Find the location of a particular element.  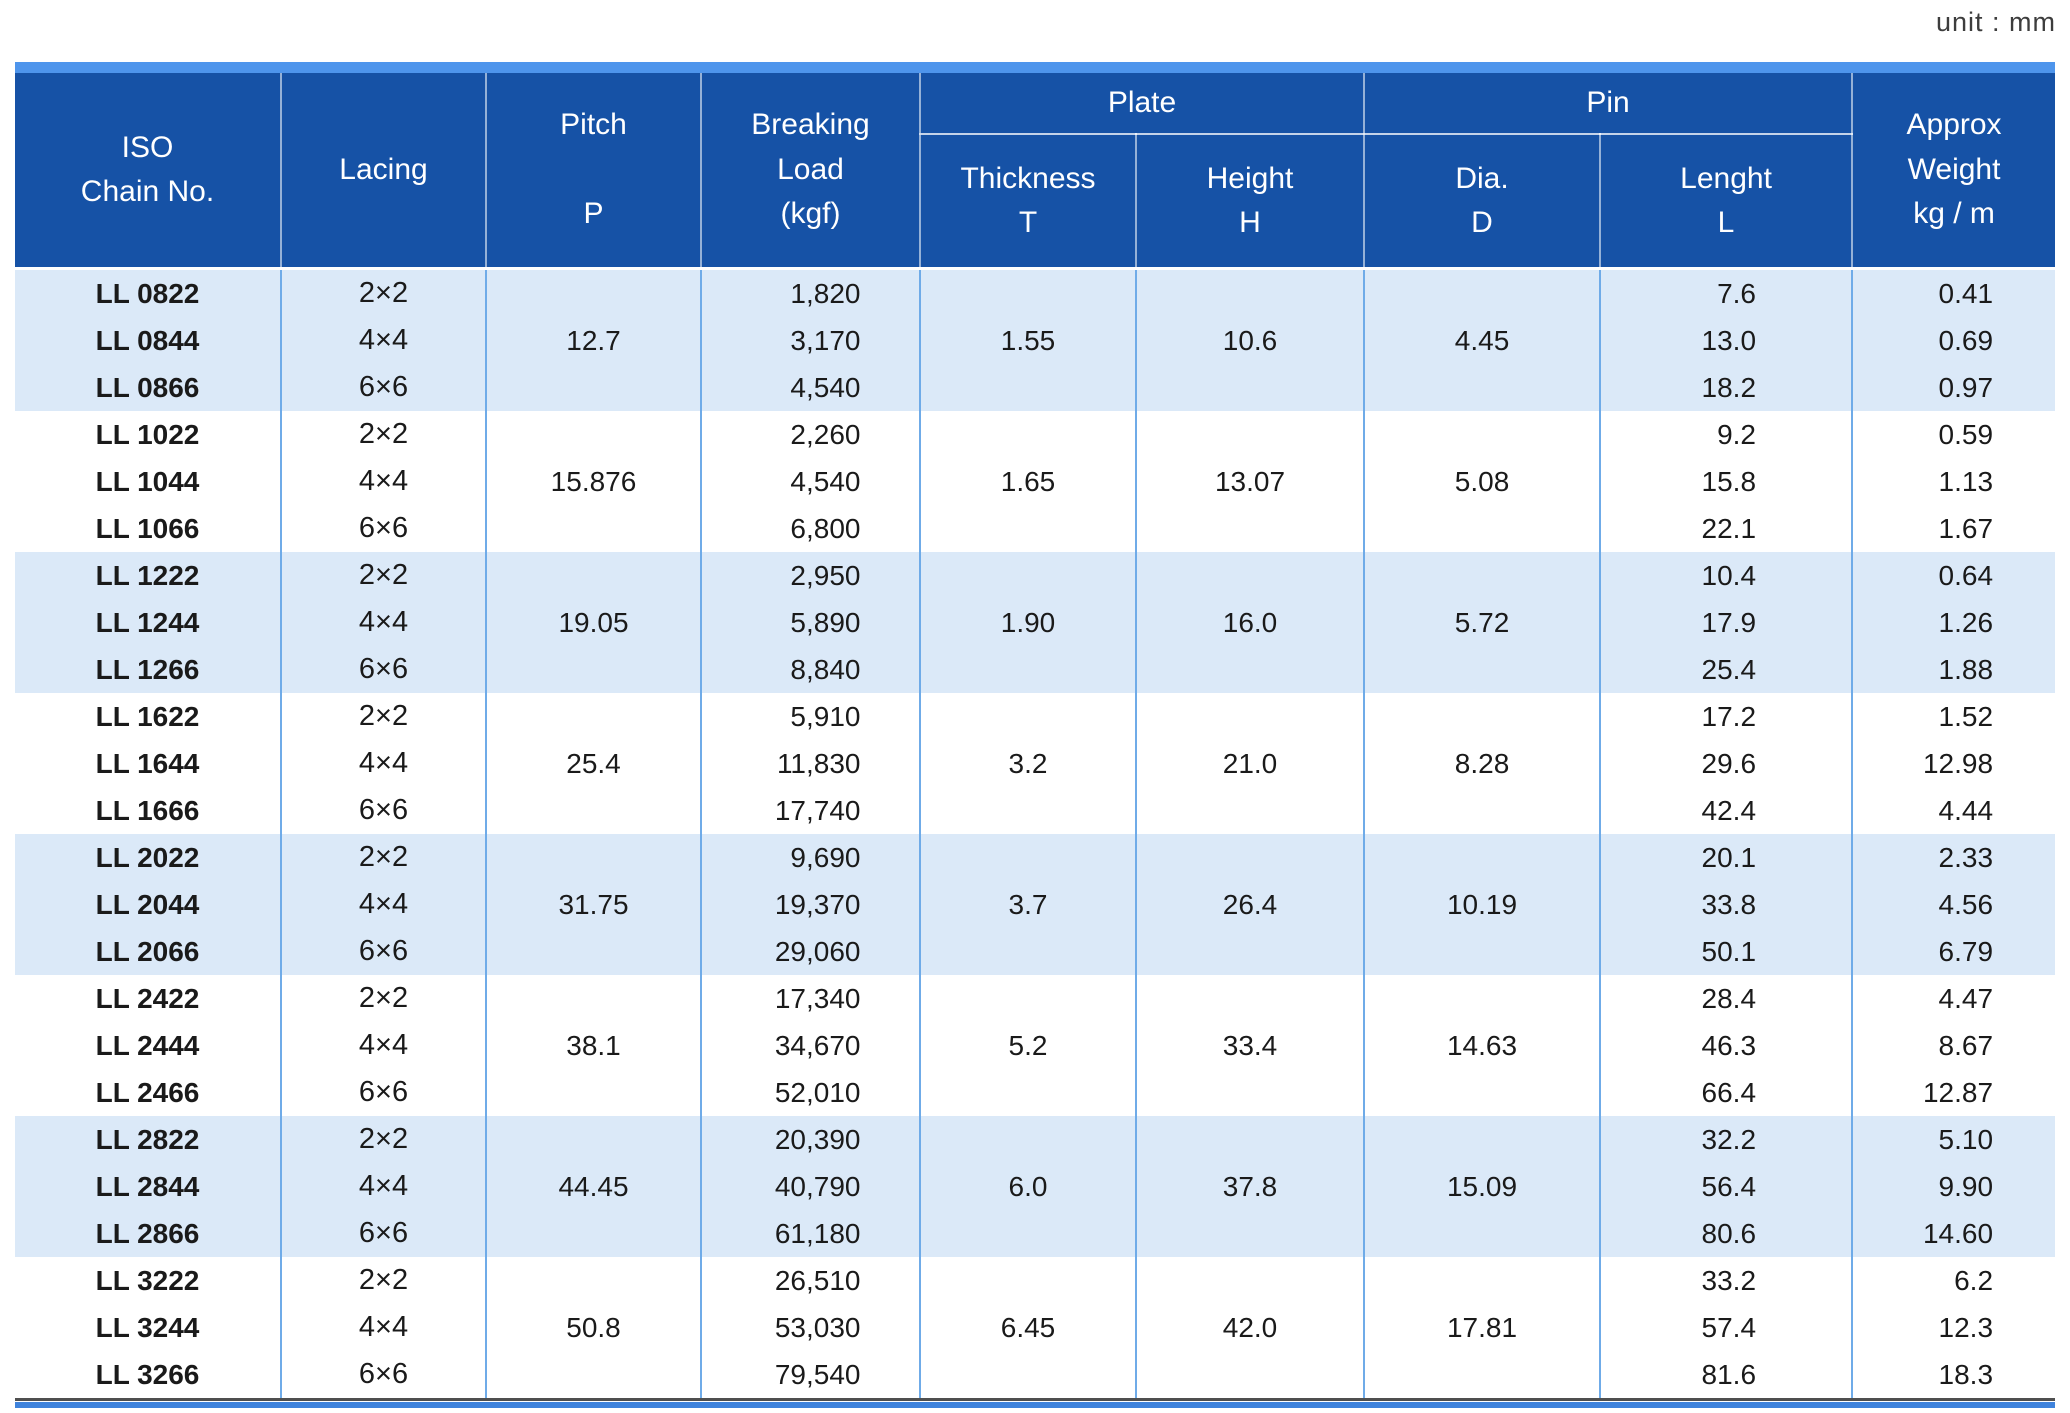

thickness-cell: 5.2 is located at coordinates (1028, 1045).